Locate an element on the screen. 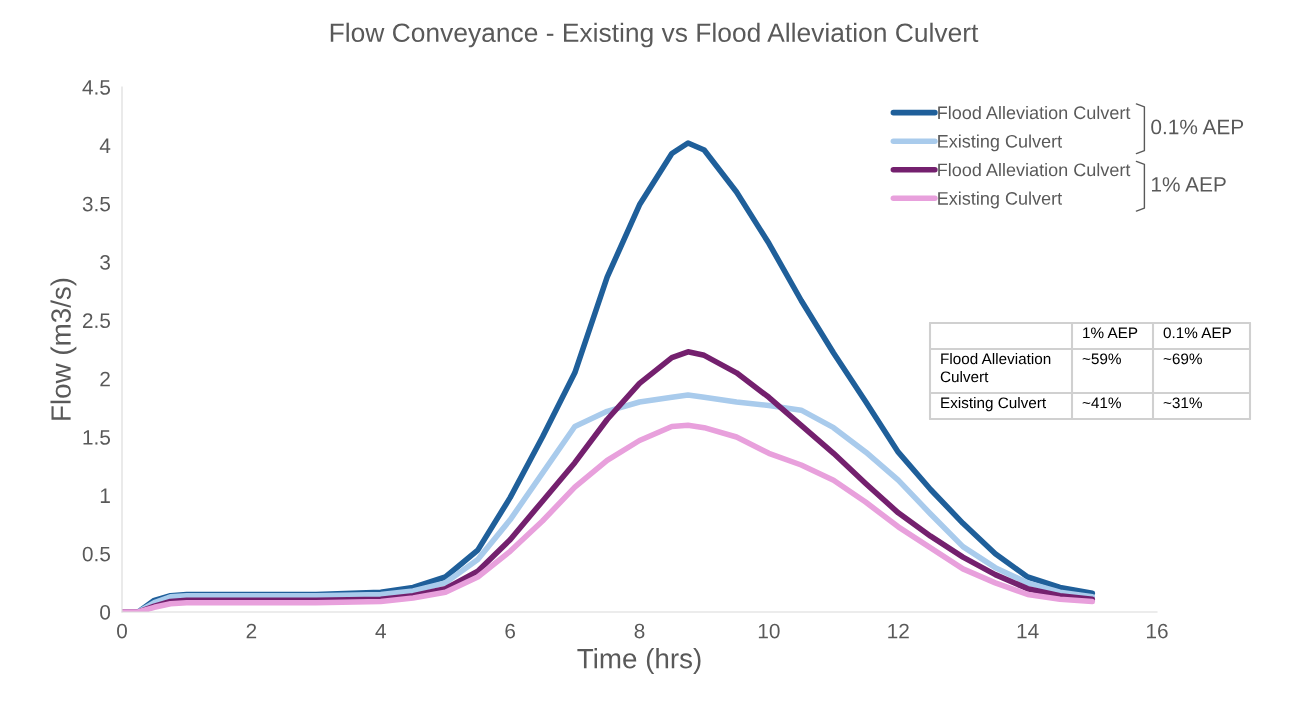  x-tick-label: 0 is located at coordinates (122, 631).